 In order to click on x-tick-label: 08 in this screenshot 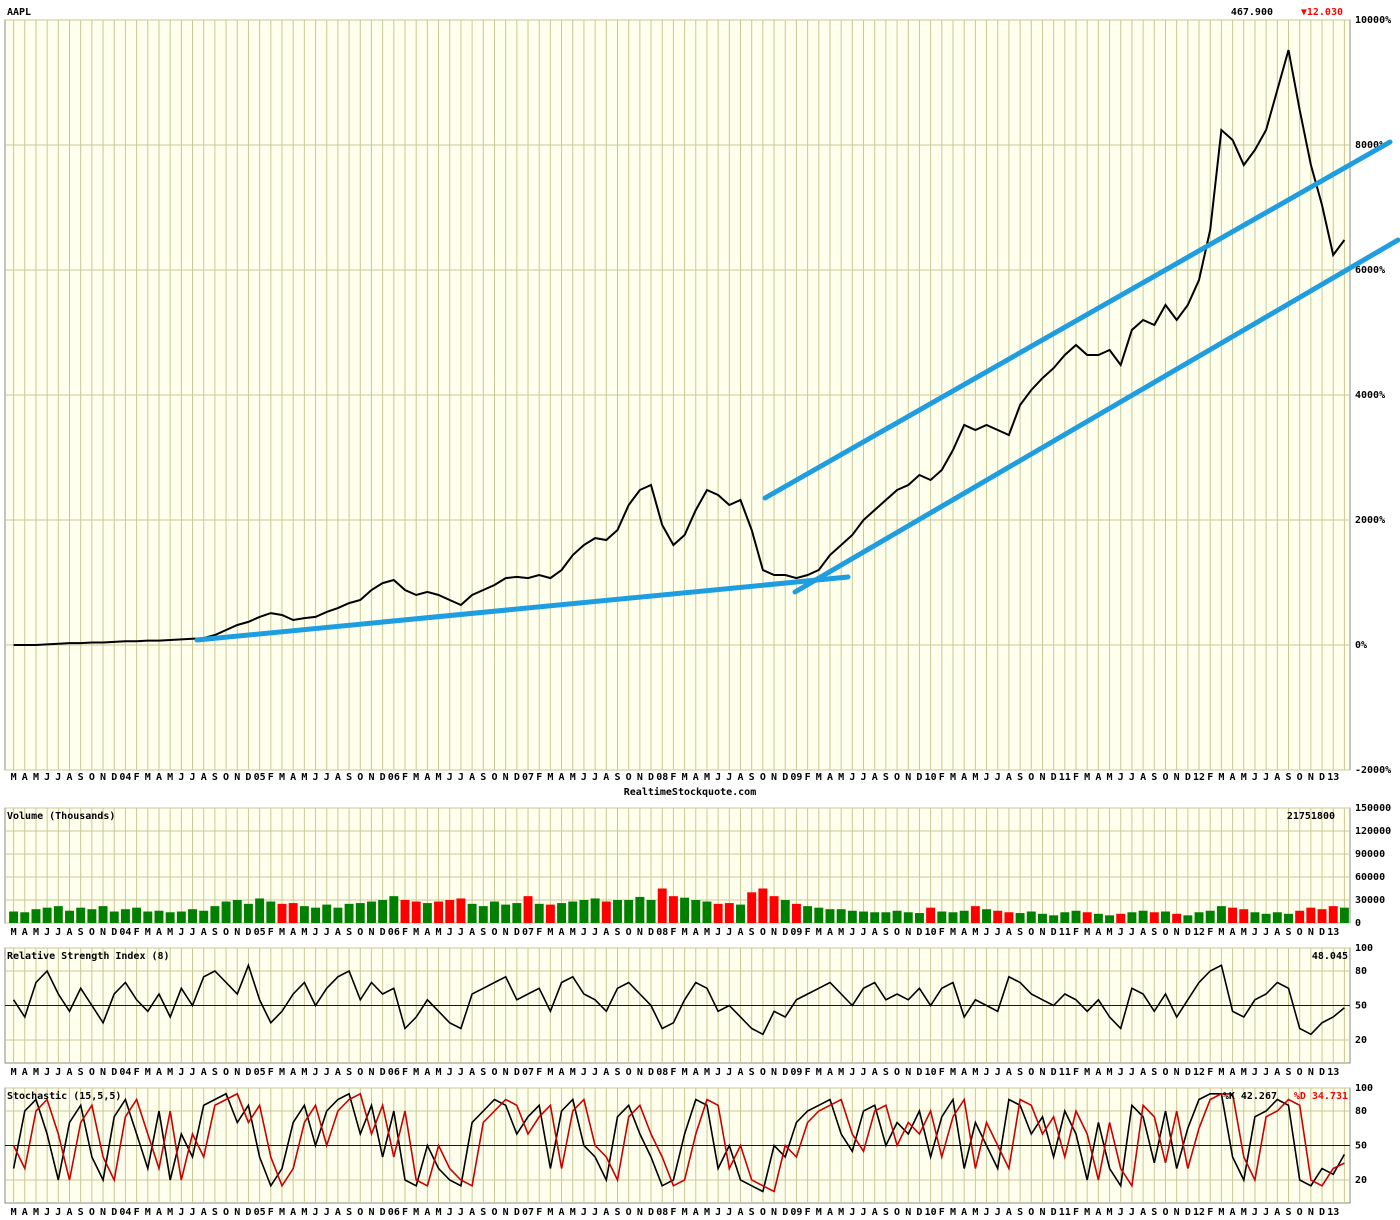, I will do `click(662, 932)`.